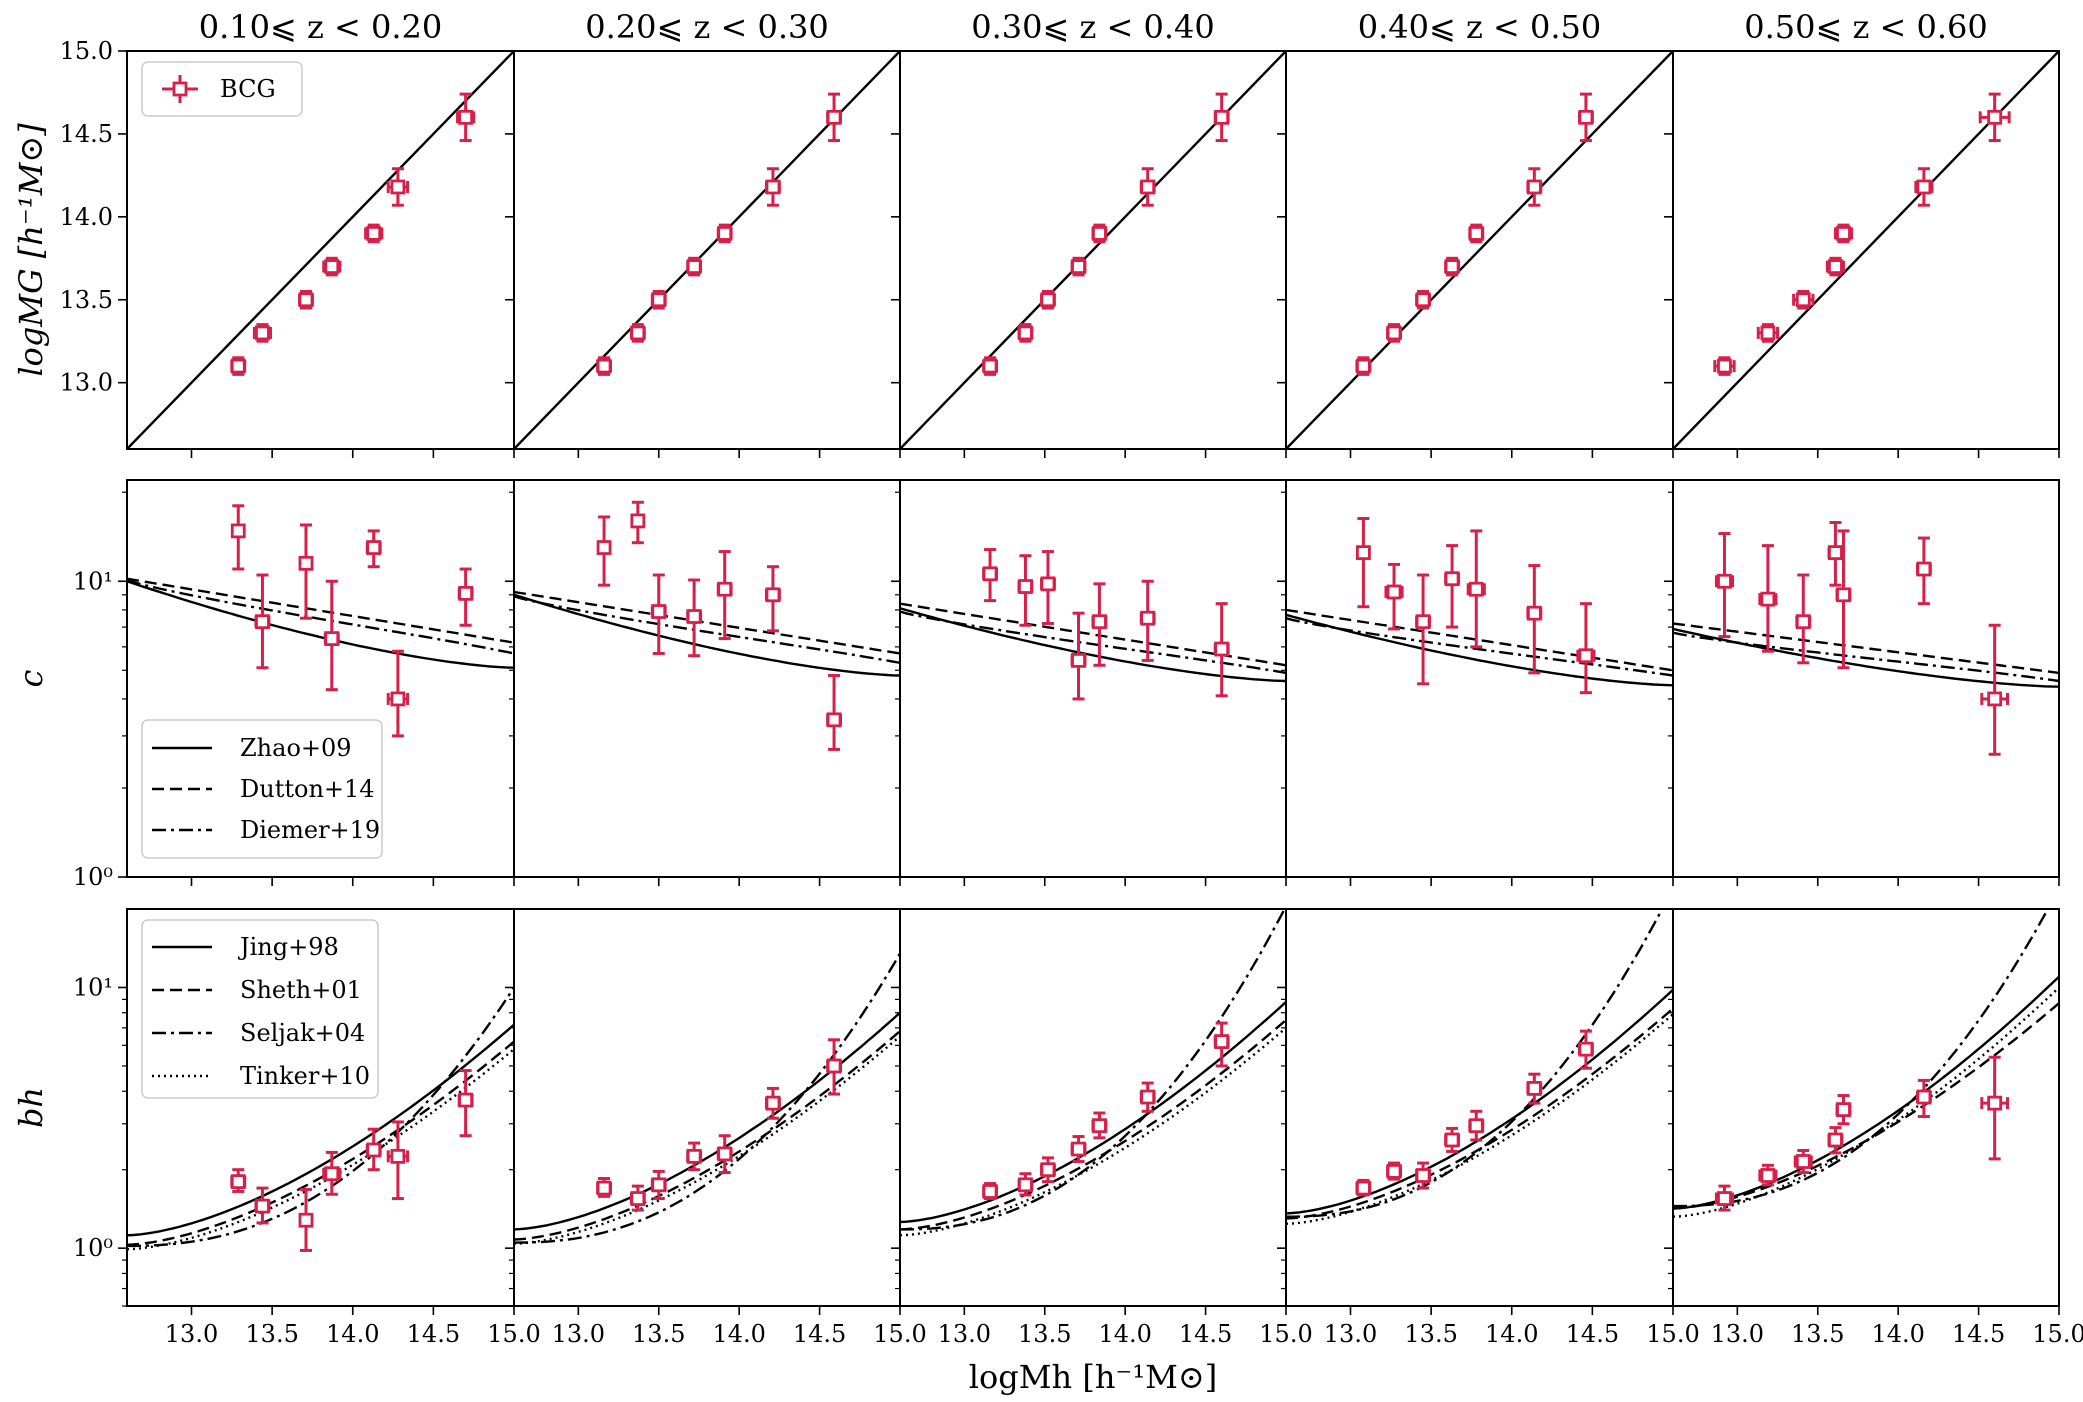 This screenshot has height=1402, width=2083. I want to click on legend-label: Dutton+14, so click(307, 789).